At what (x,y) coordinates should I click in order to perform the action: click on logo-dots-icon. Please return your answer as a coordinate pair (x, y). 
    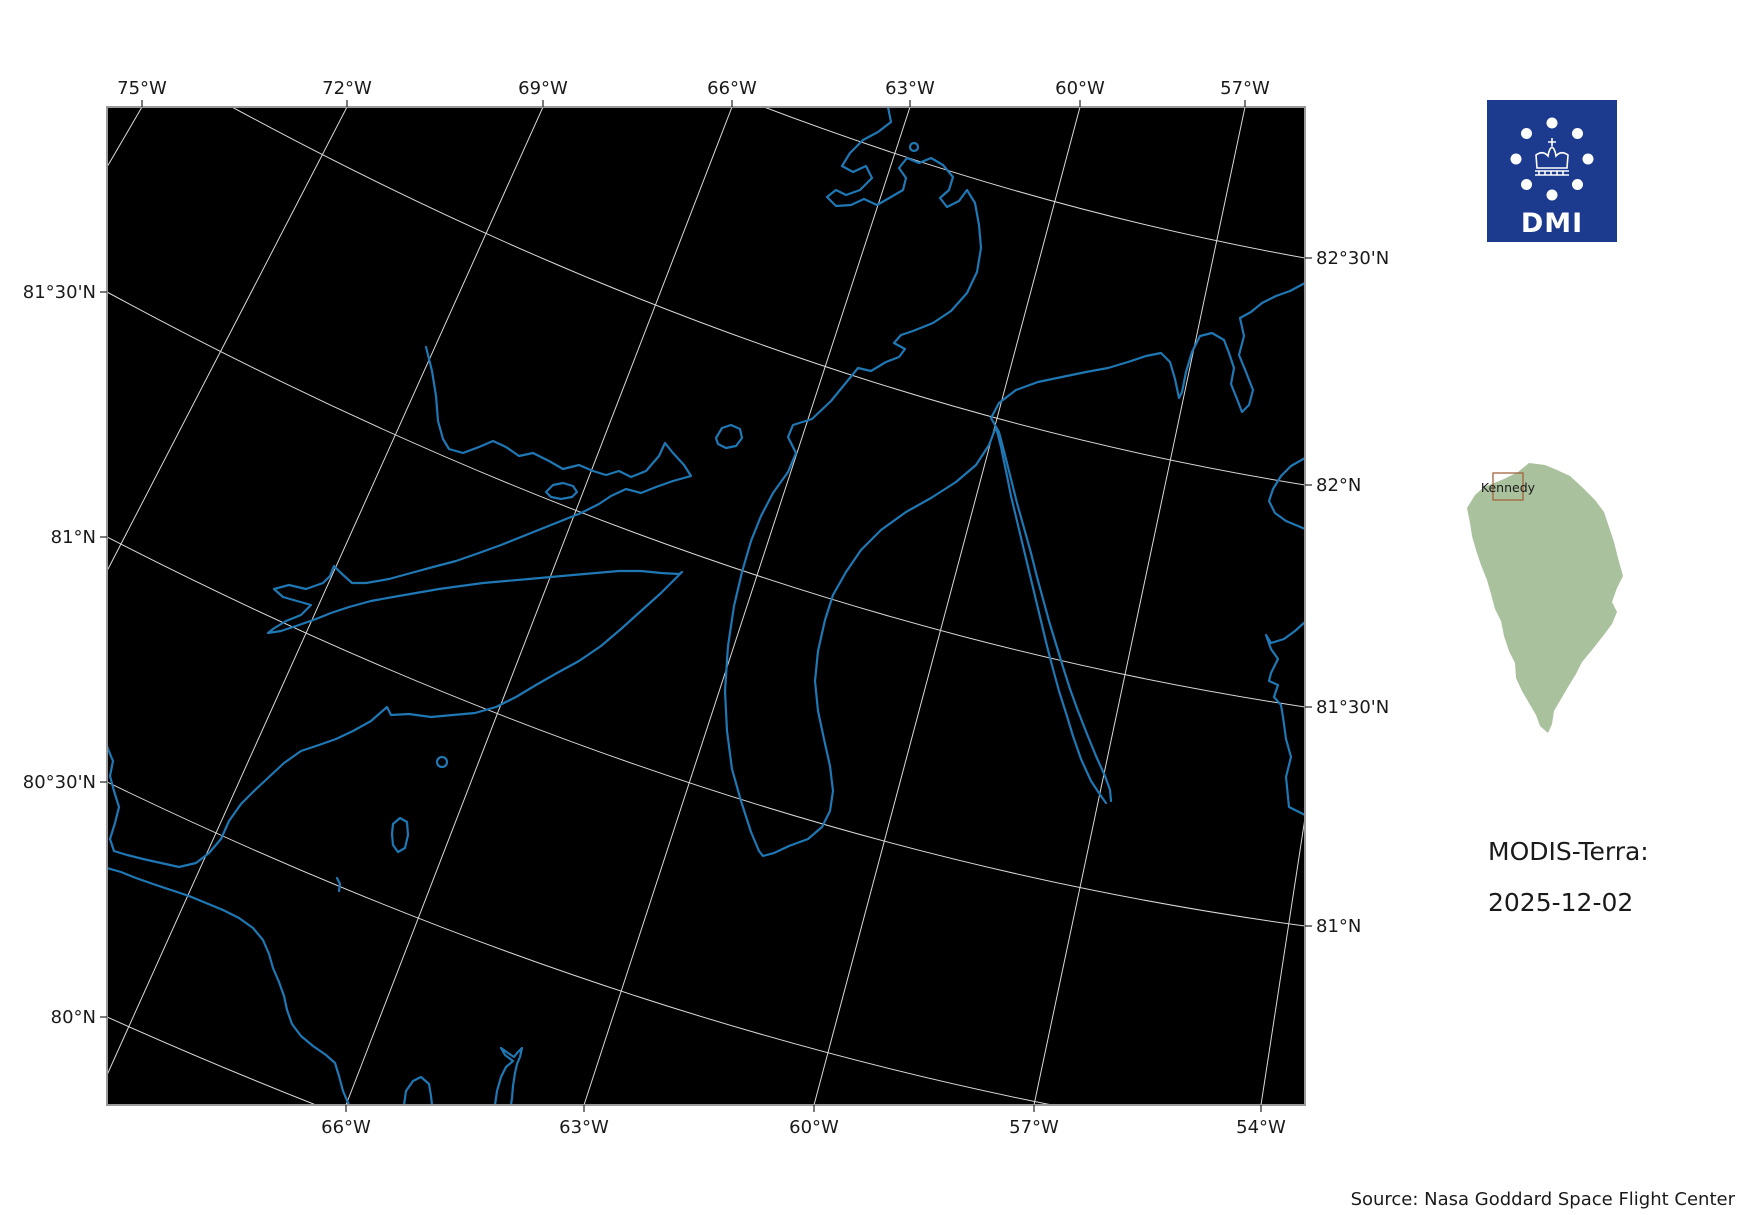
    Looking at the image, I should click on (1552, 159).